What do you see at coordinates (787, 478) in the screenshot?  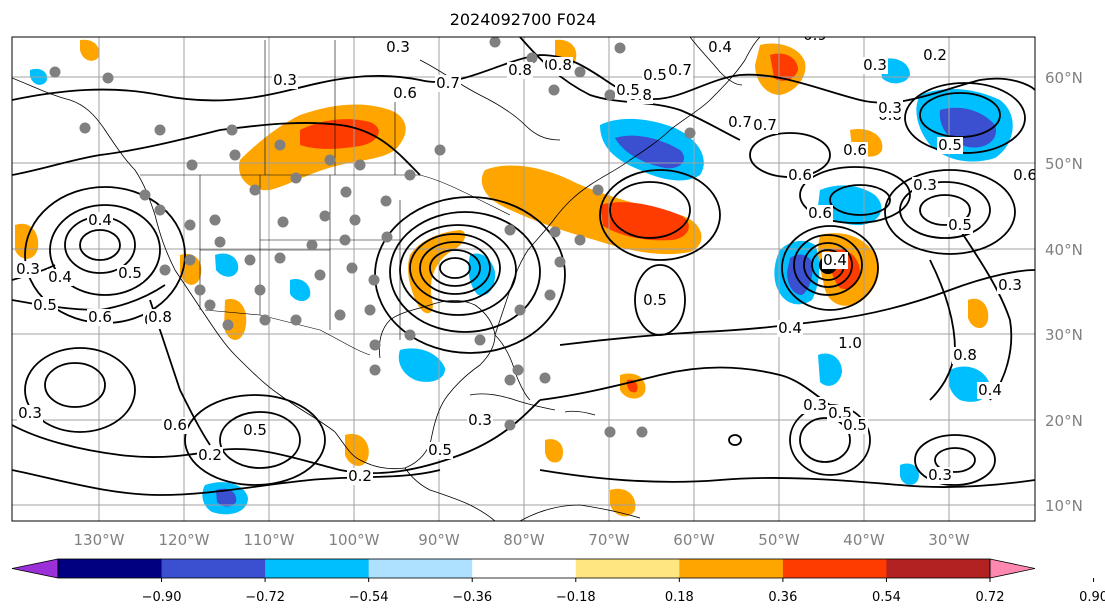 I see `contour-0-3-far-south` at bounding box center [787, 478].